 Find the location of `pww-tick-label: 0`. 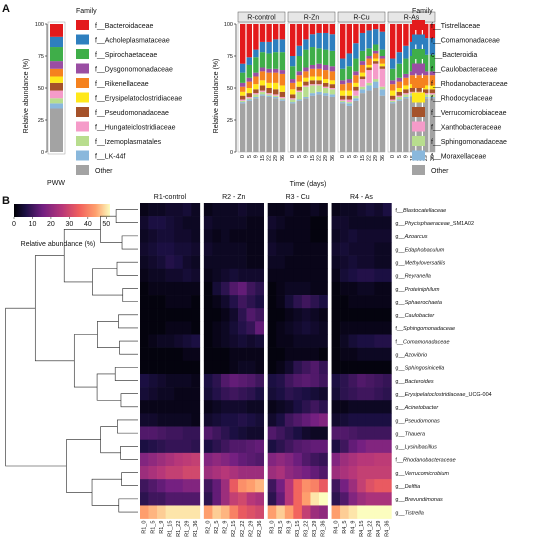

pww-tick-label: 0 is located at coordinates (42, 153).